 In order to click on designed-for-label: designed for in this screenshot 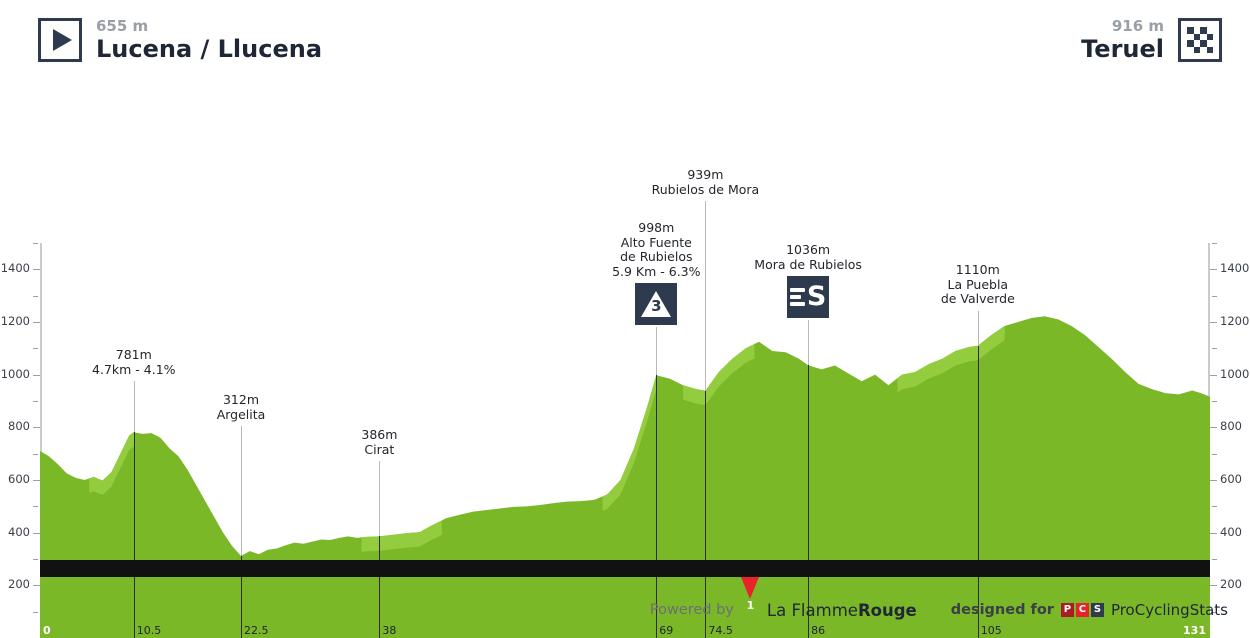, I will do `click(1002, 610)`.